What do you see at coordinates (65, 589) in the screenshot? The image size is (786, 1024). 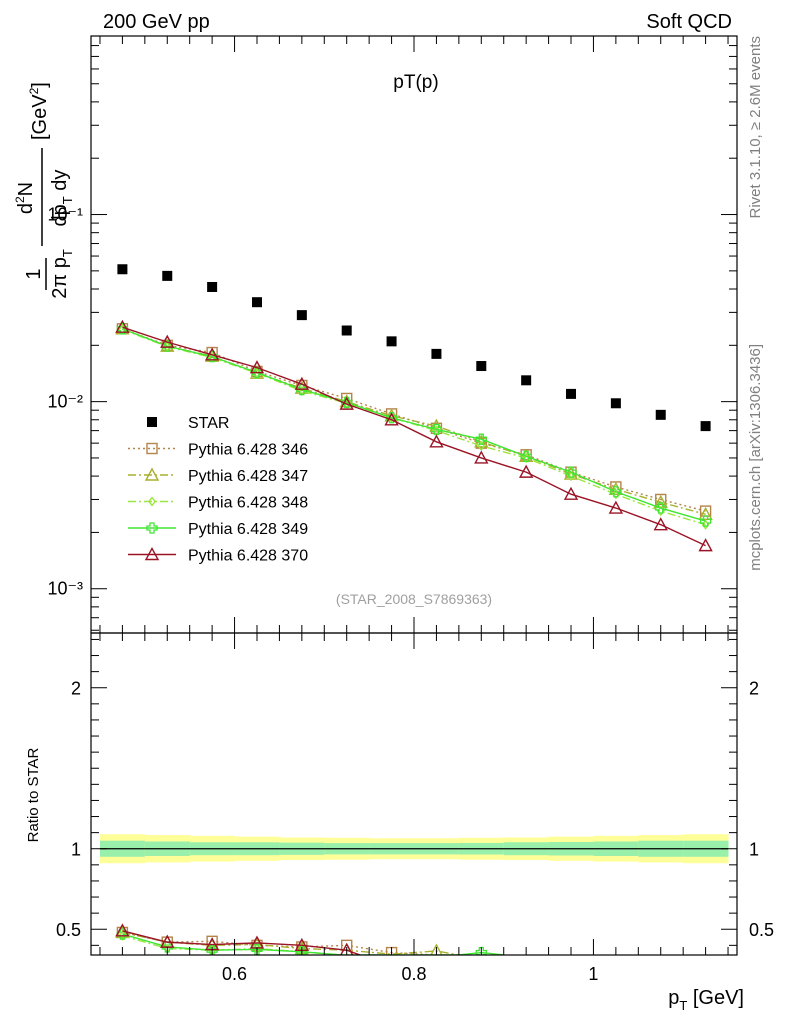 I see `main-y-tick-label: 10⁻³` at bounding box center [65, 589].